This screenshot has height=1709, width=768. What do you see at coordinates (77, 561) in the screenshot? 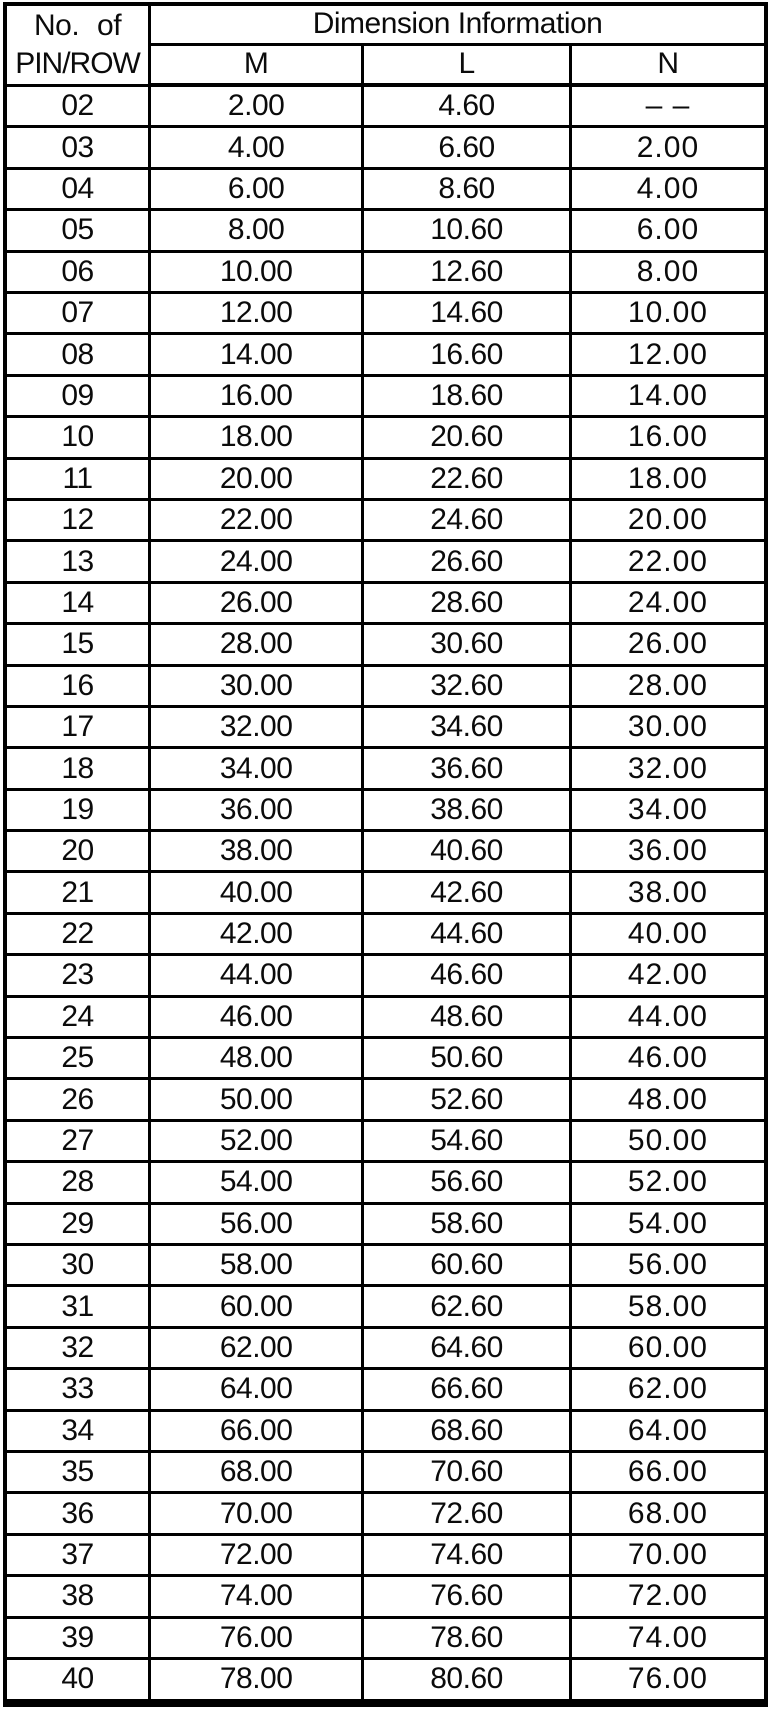
I see `pin-cell: 13` at bounding box center [77, 561].